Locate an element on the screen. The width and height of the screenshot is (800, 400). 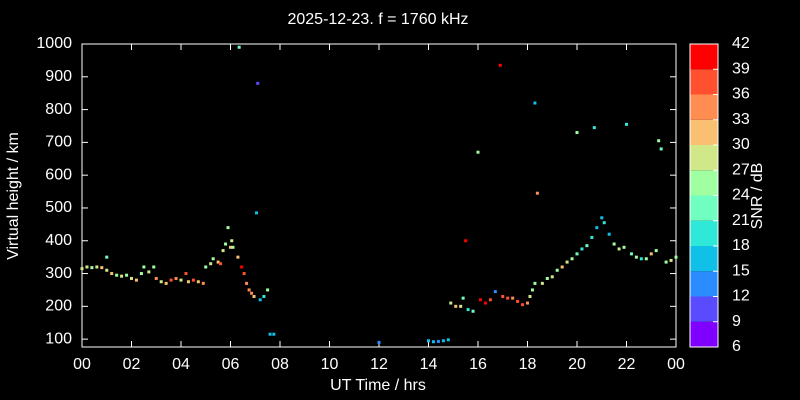
y-tick-label: 700 is located at coordinates (58, 142).